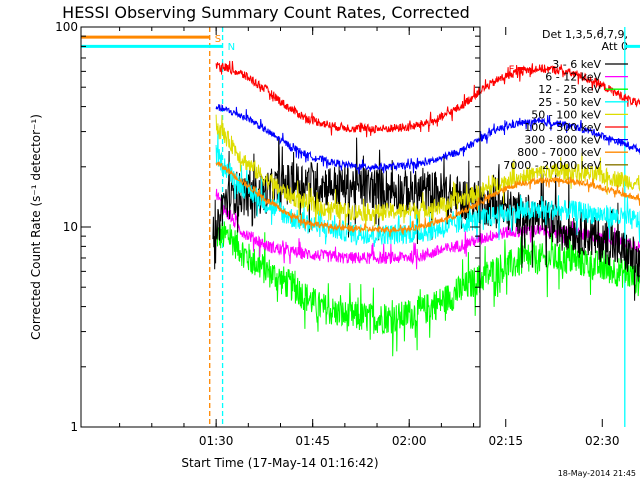  I want to click on legend-label-7: 800 - 7000 keV, so click(559, 152).